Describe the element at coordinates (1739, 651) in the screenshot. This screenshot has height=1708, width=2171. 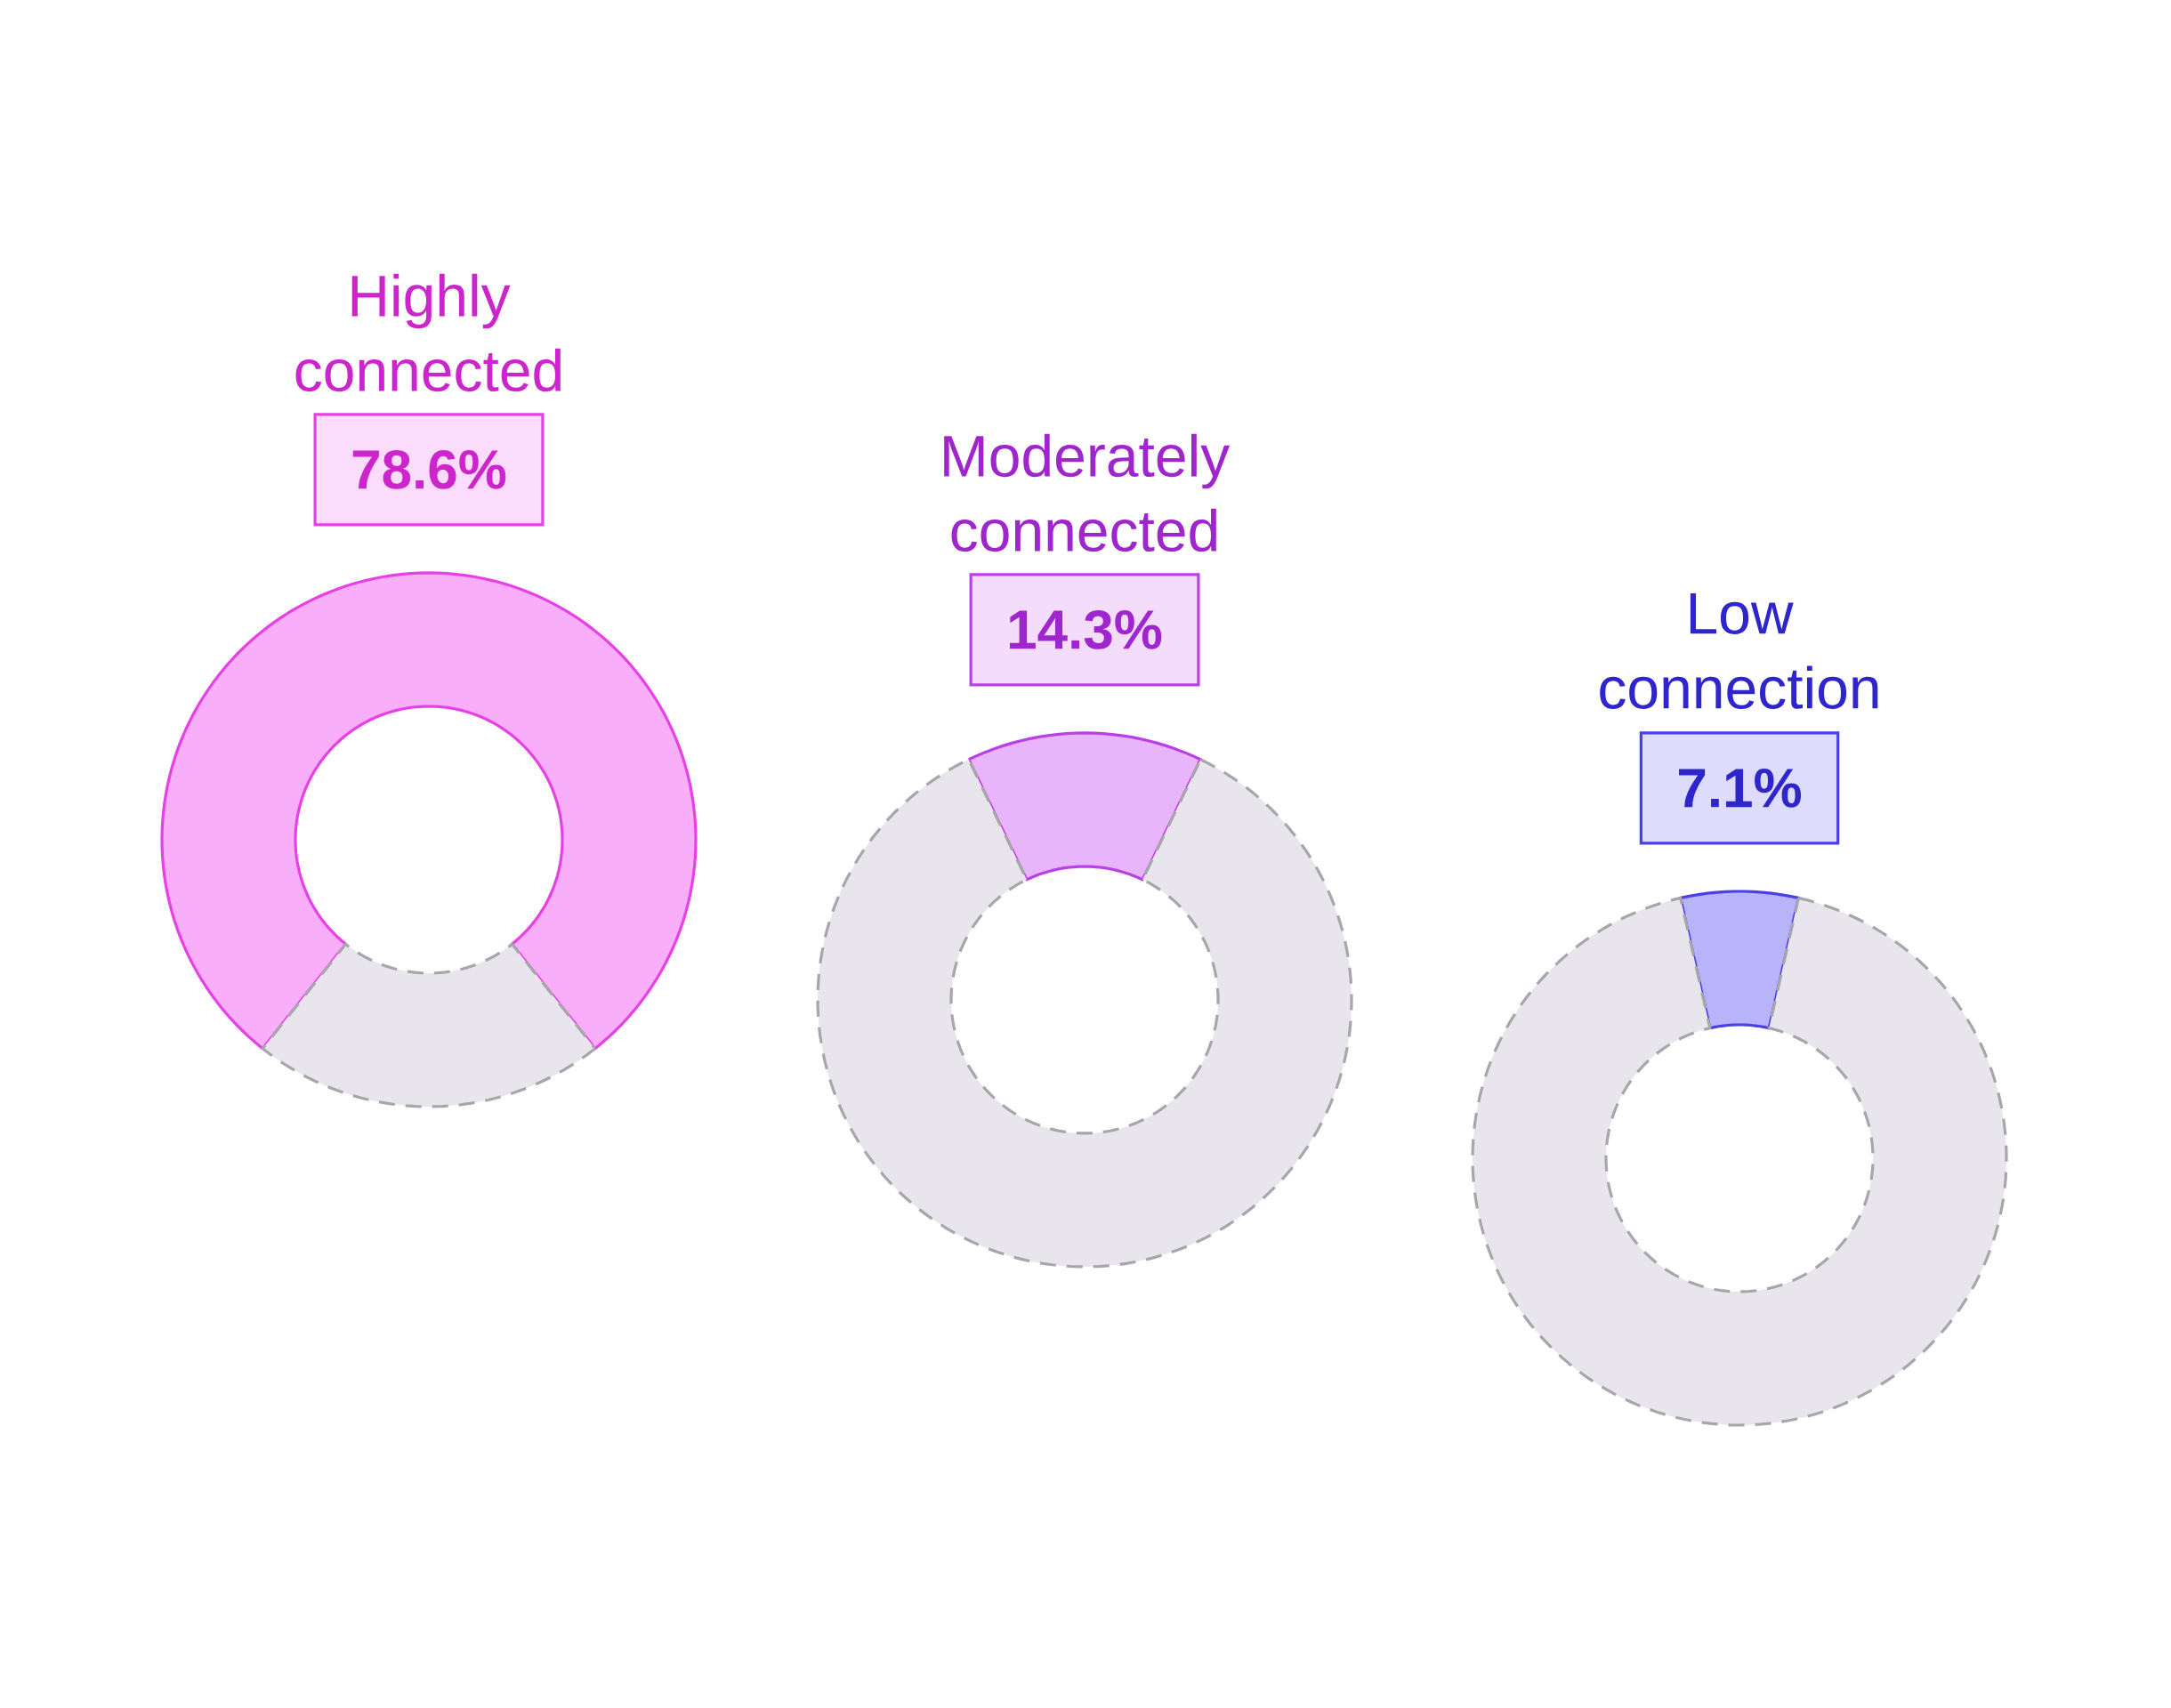
I see `slice-label: Low connection` at that location.